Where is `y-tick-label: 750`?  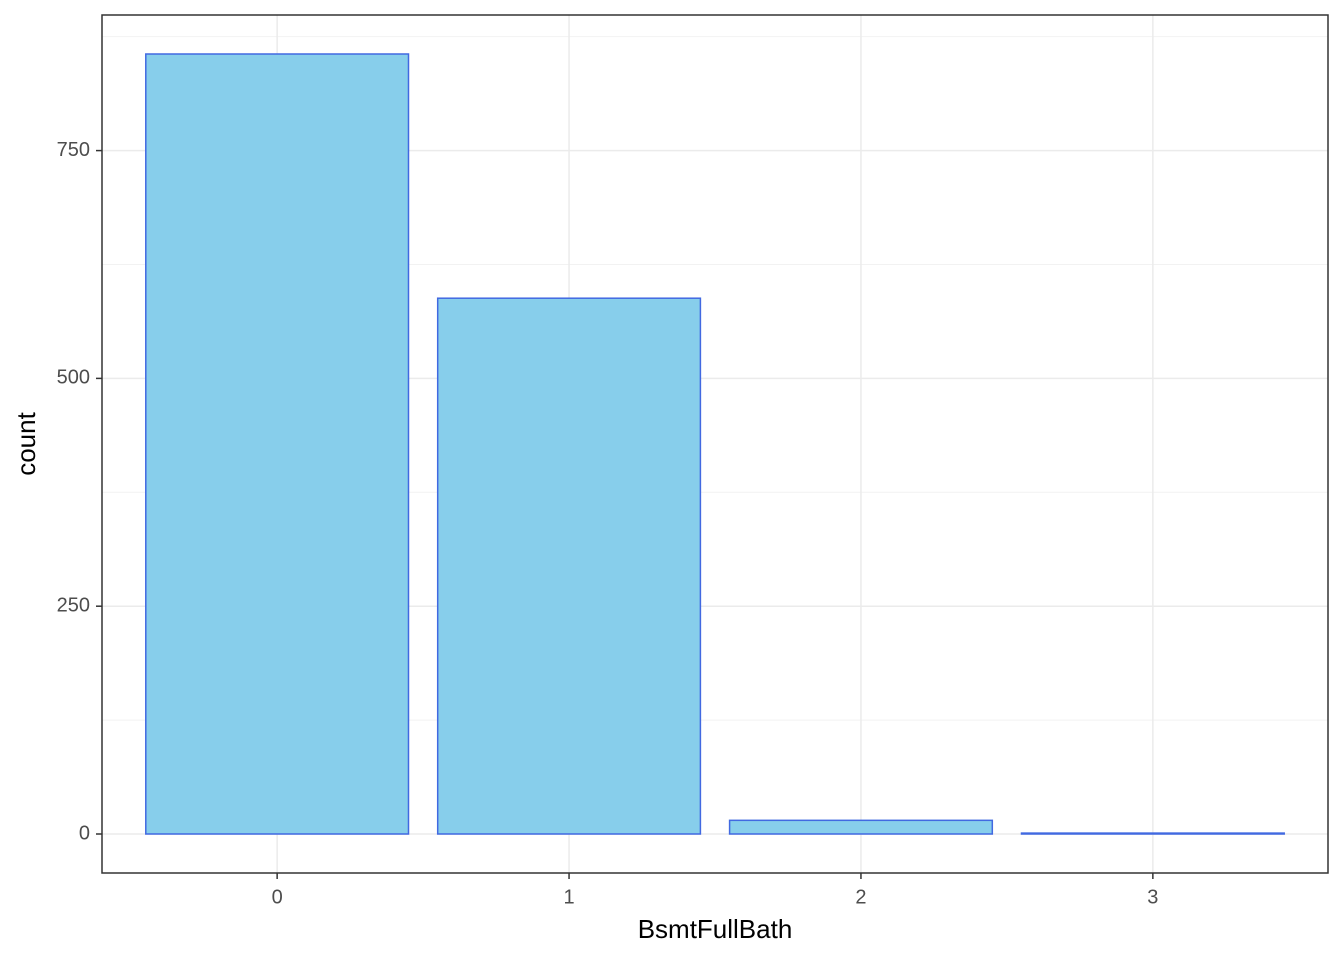
y-tick-label: 750 is located at coordinates (73, 150).